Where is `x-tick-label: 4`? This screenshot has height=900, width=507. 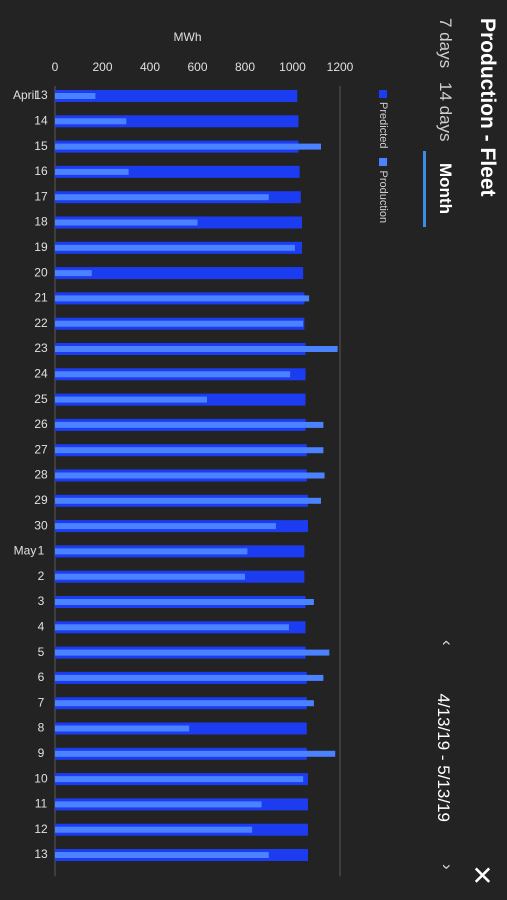
x-tick-label: 4 is located at coordinates (41, 626).